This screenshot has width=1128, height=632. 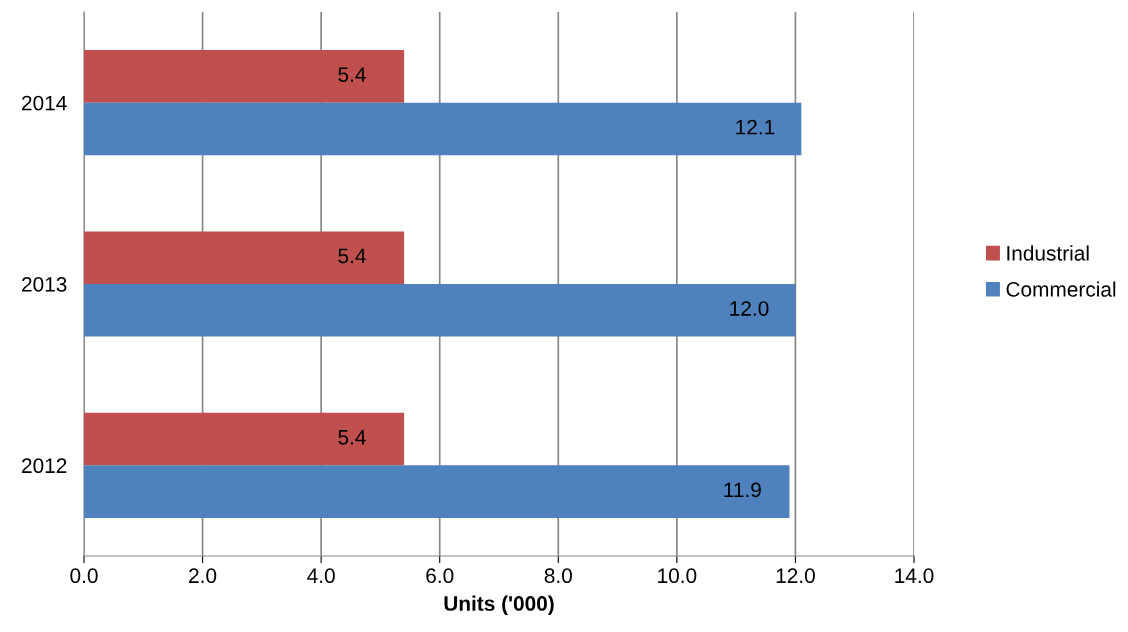 I want to click on x-tick-label: 8.0, so click(x=558, y=576).